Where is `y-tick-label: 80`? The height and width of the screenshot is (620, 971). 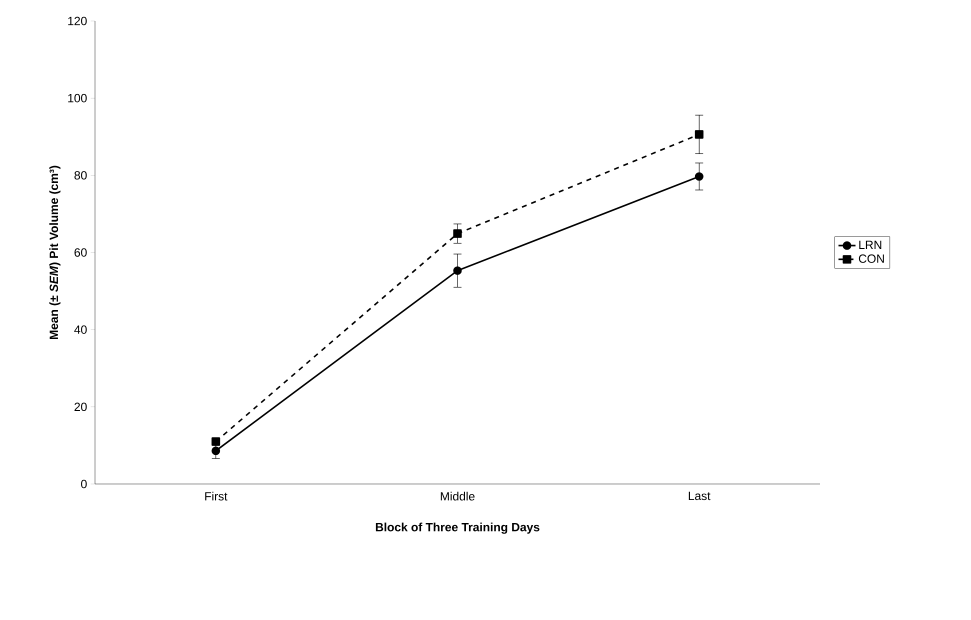 y-tick-label: 80 is located at coordinates (80, 175).